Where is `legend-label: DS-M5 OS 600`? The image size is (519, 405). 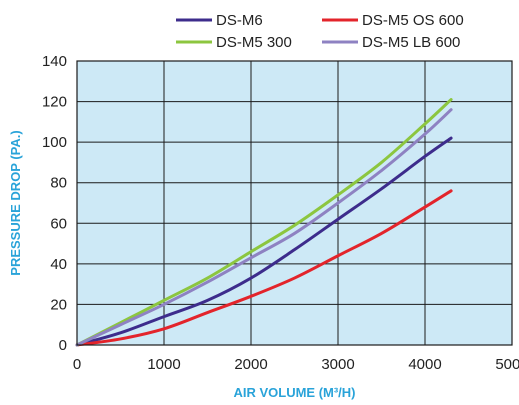
legend-label: DS-M5 OS 600 is located at coordinates (413, 20).